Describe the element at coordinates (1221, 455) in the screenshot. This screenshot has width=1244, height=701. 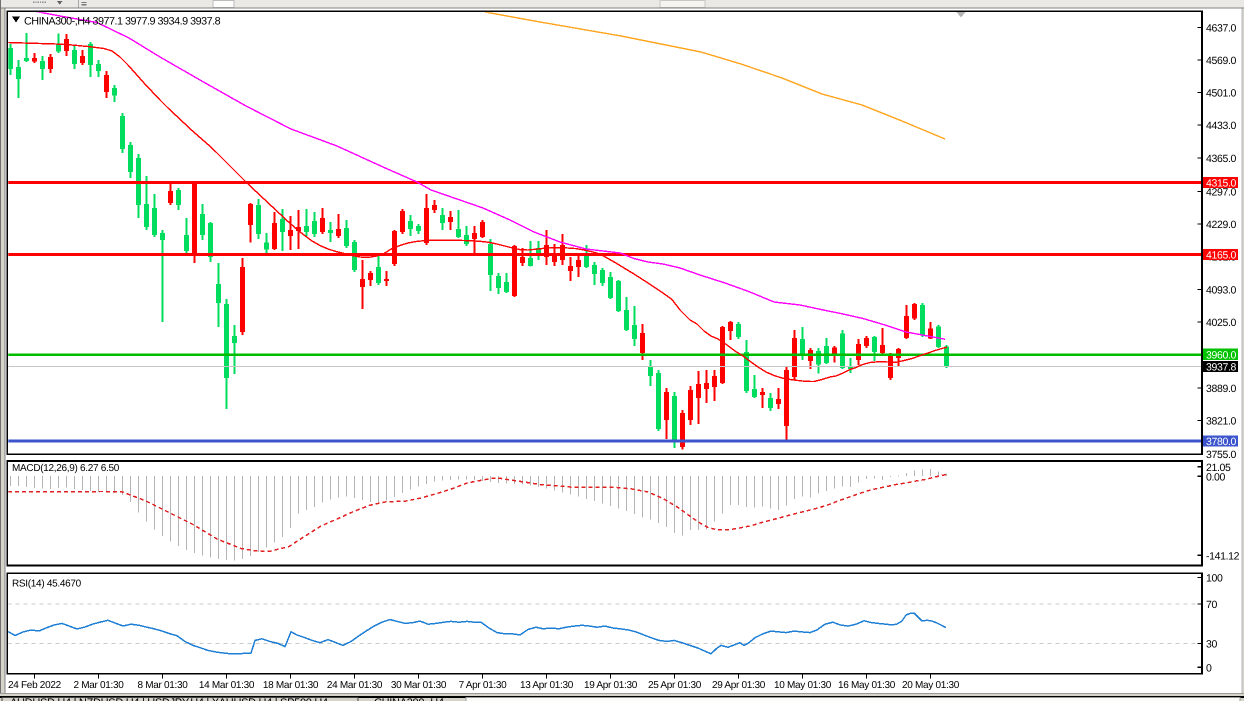
I see `svg-text: 3755.0` at that location.